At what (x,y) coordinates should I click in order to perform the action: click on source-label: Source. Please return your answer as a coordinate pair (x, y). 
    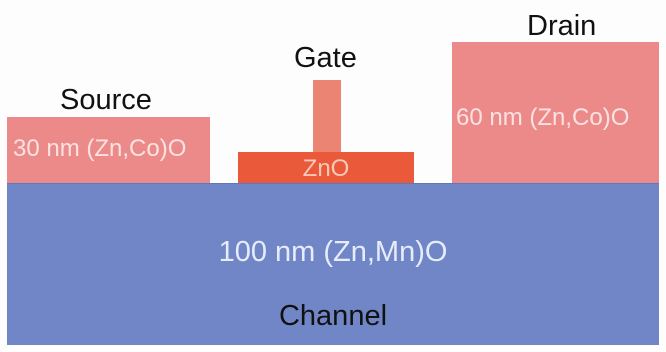
    Looking at the image, I should click on (106, 100).